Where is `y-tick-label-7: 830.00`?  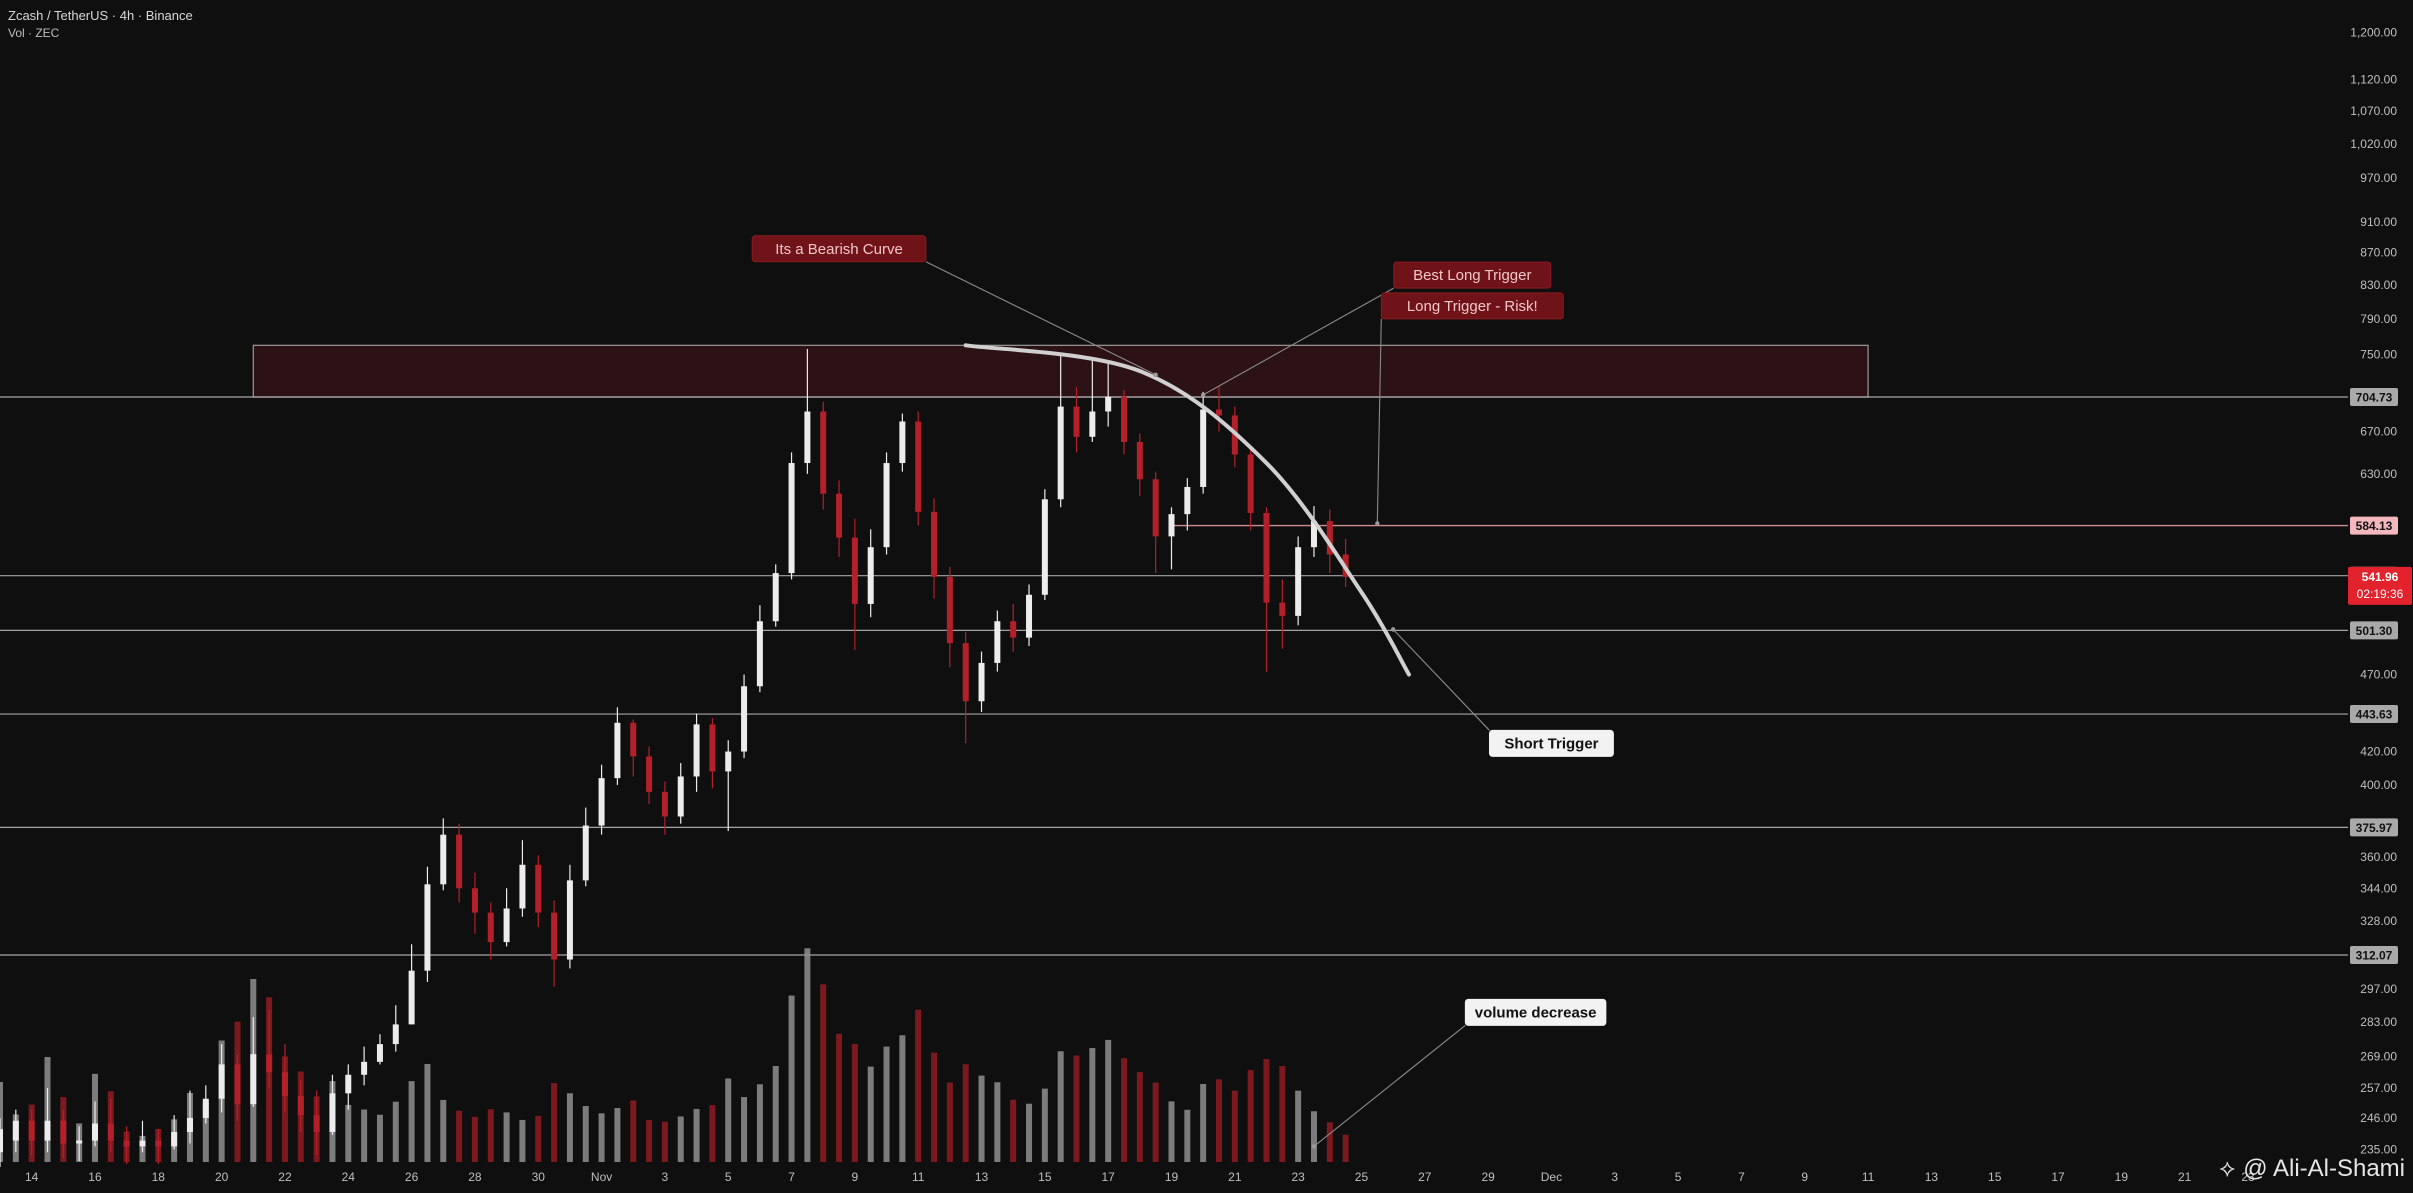 y-tick-label-7: 830.00 is located at coordinates (2378, 285).